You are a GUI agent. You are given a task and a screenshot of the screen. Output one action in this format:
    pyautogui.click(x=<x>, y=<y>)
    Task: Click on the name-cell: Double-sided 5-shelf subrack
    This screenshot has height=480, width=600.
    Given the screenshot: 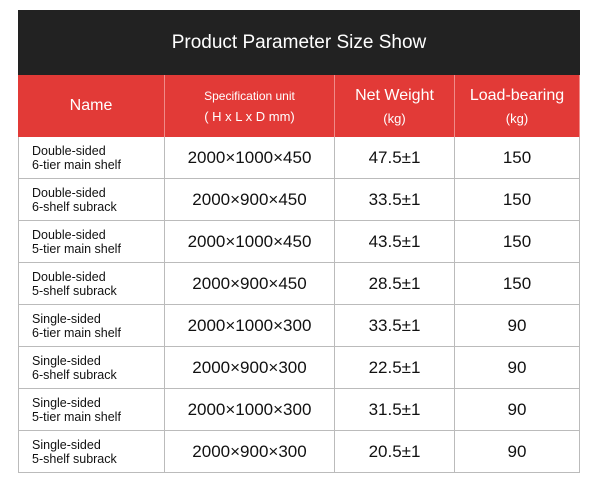 What is the action you would take?
    pyautogui.click(x=91, y=284)
    